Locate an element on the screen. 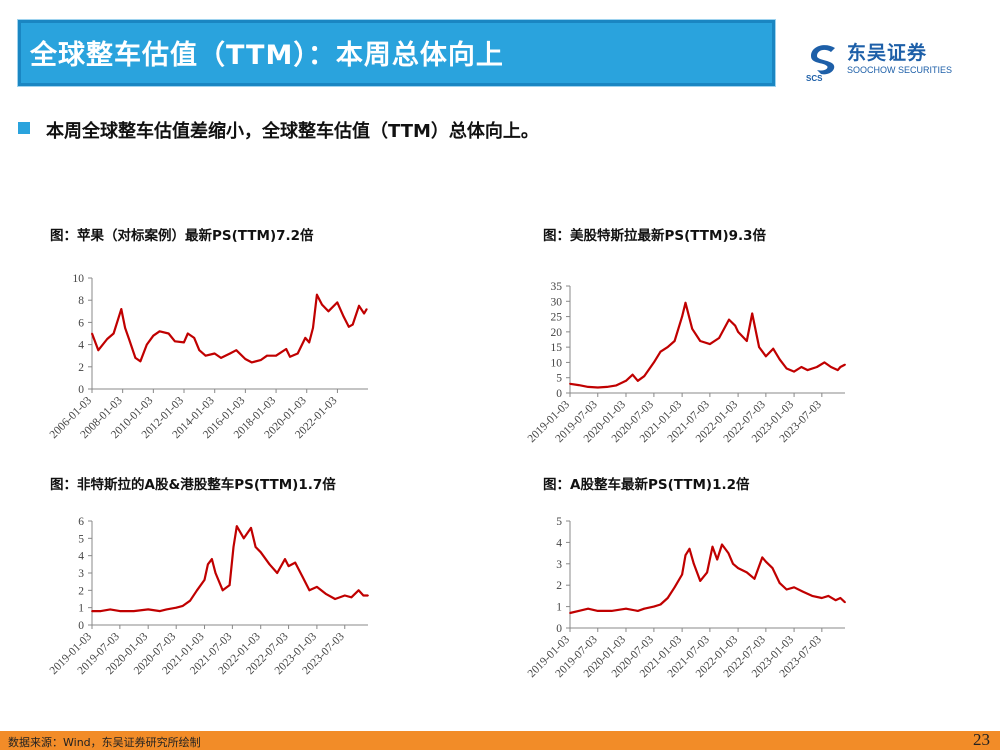 The height and width of the screenshot is (750, 1000). y-tick-label: 20 is located at coordinates (557, 333).